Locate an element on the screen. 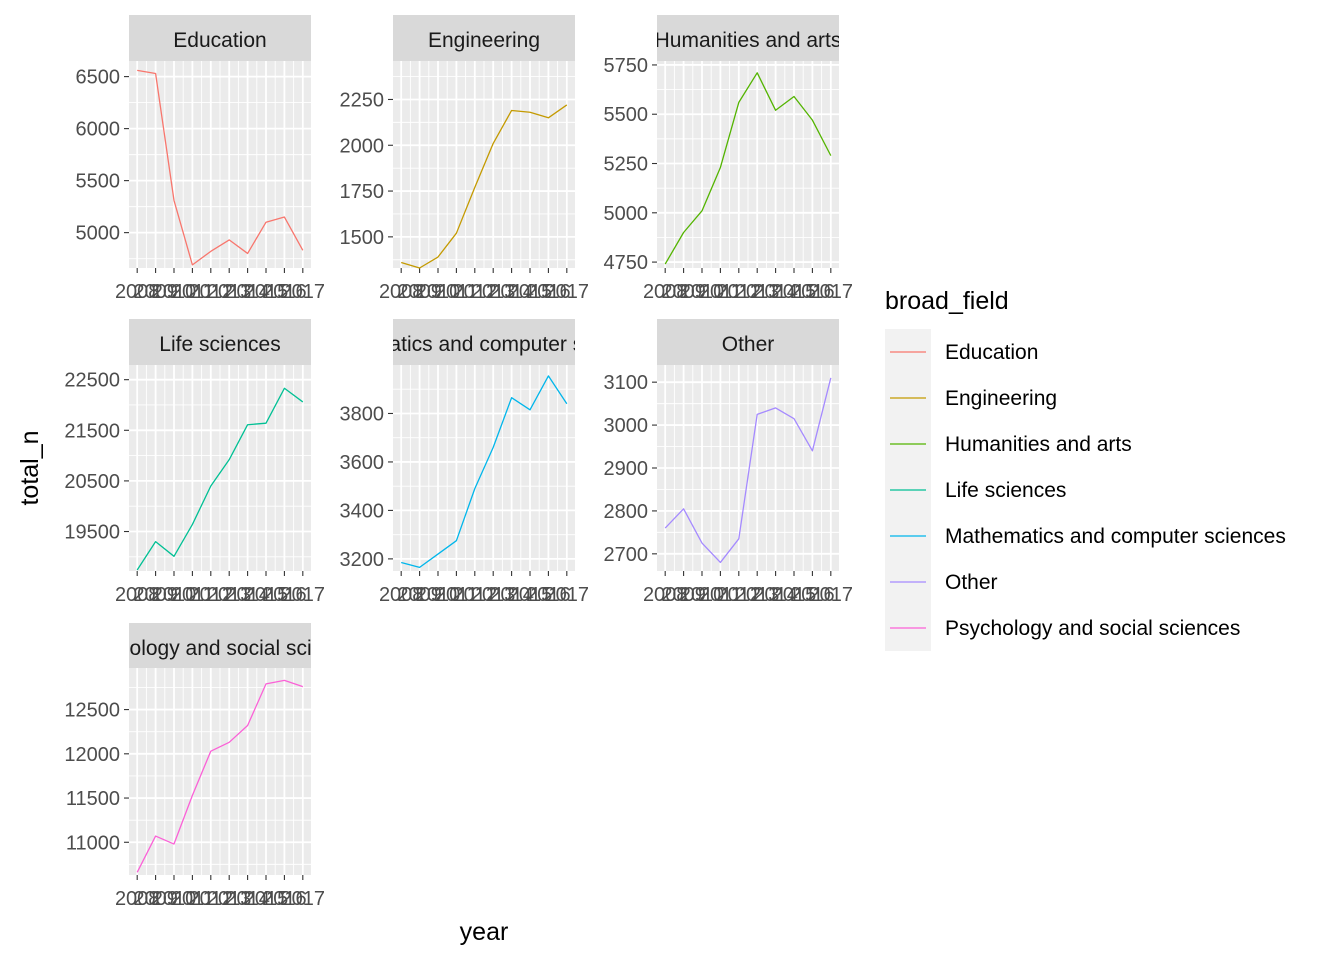 This screenshot has width=1344, height=960. legend-label: Humanities and arts is located at coordinates (1038, 444).